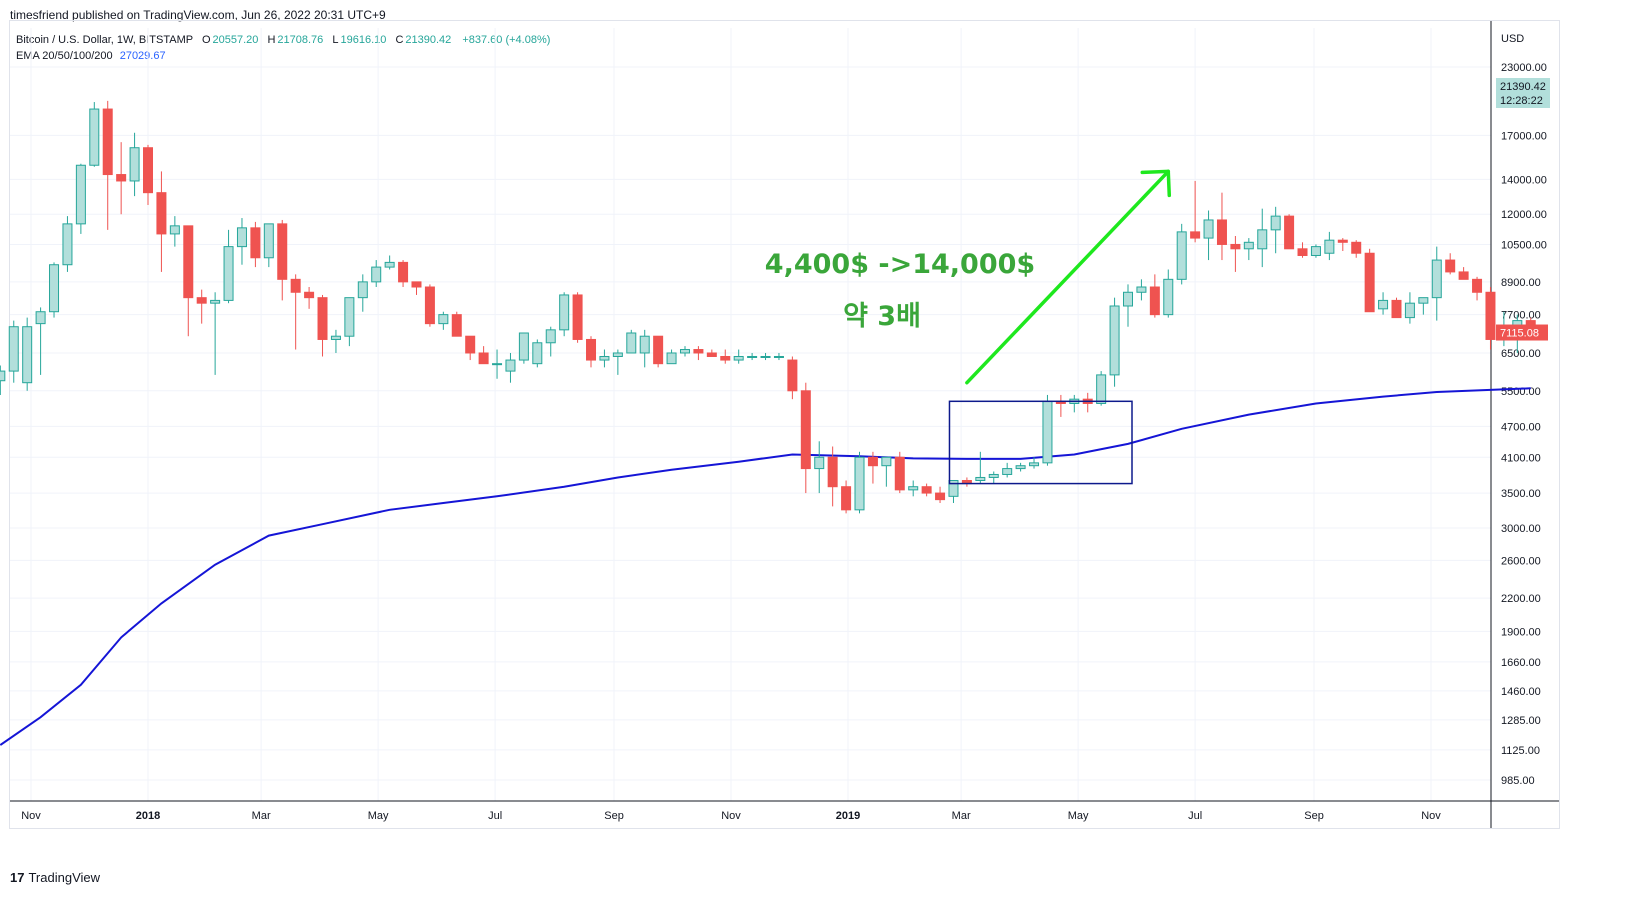 Image resolution: width=1633 pixels, height=899 pixels. Describe the element at coordinates (1521, 392) in the screenshot. I see `y-tick-label: 5500.00` at that location.